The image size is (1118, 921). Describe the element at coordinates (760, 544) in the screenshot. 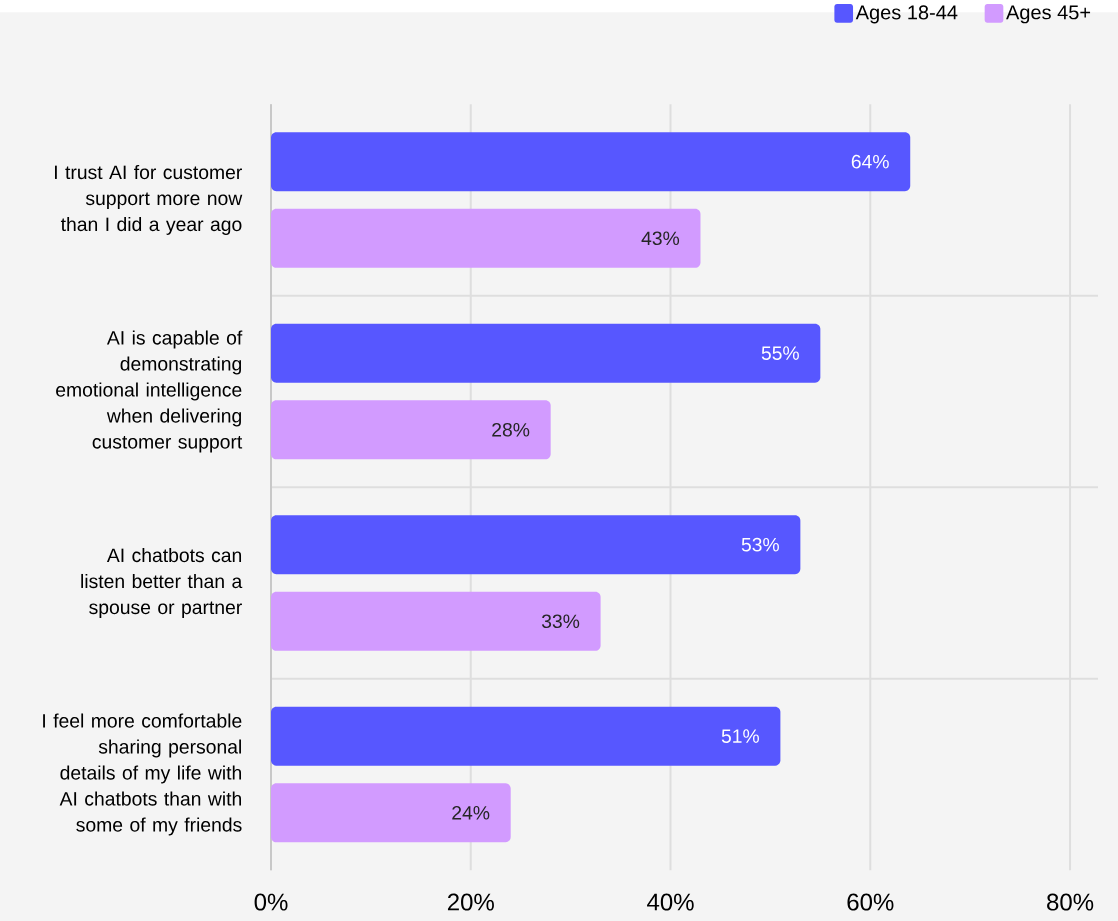

I see `data-label: 53%` at that location.